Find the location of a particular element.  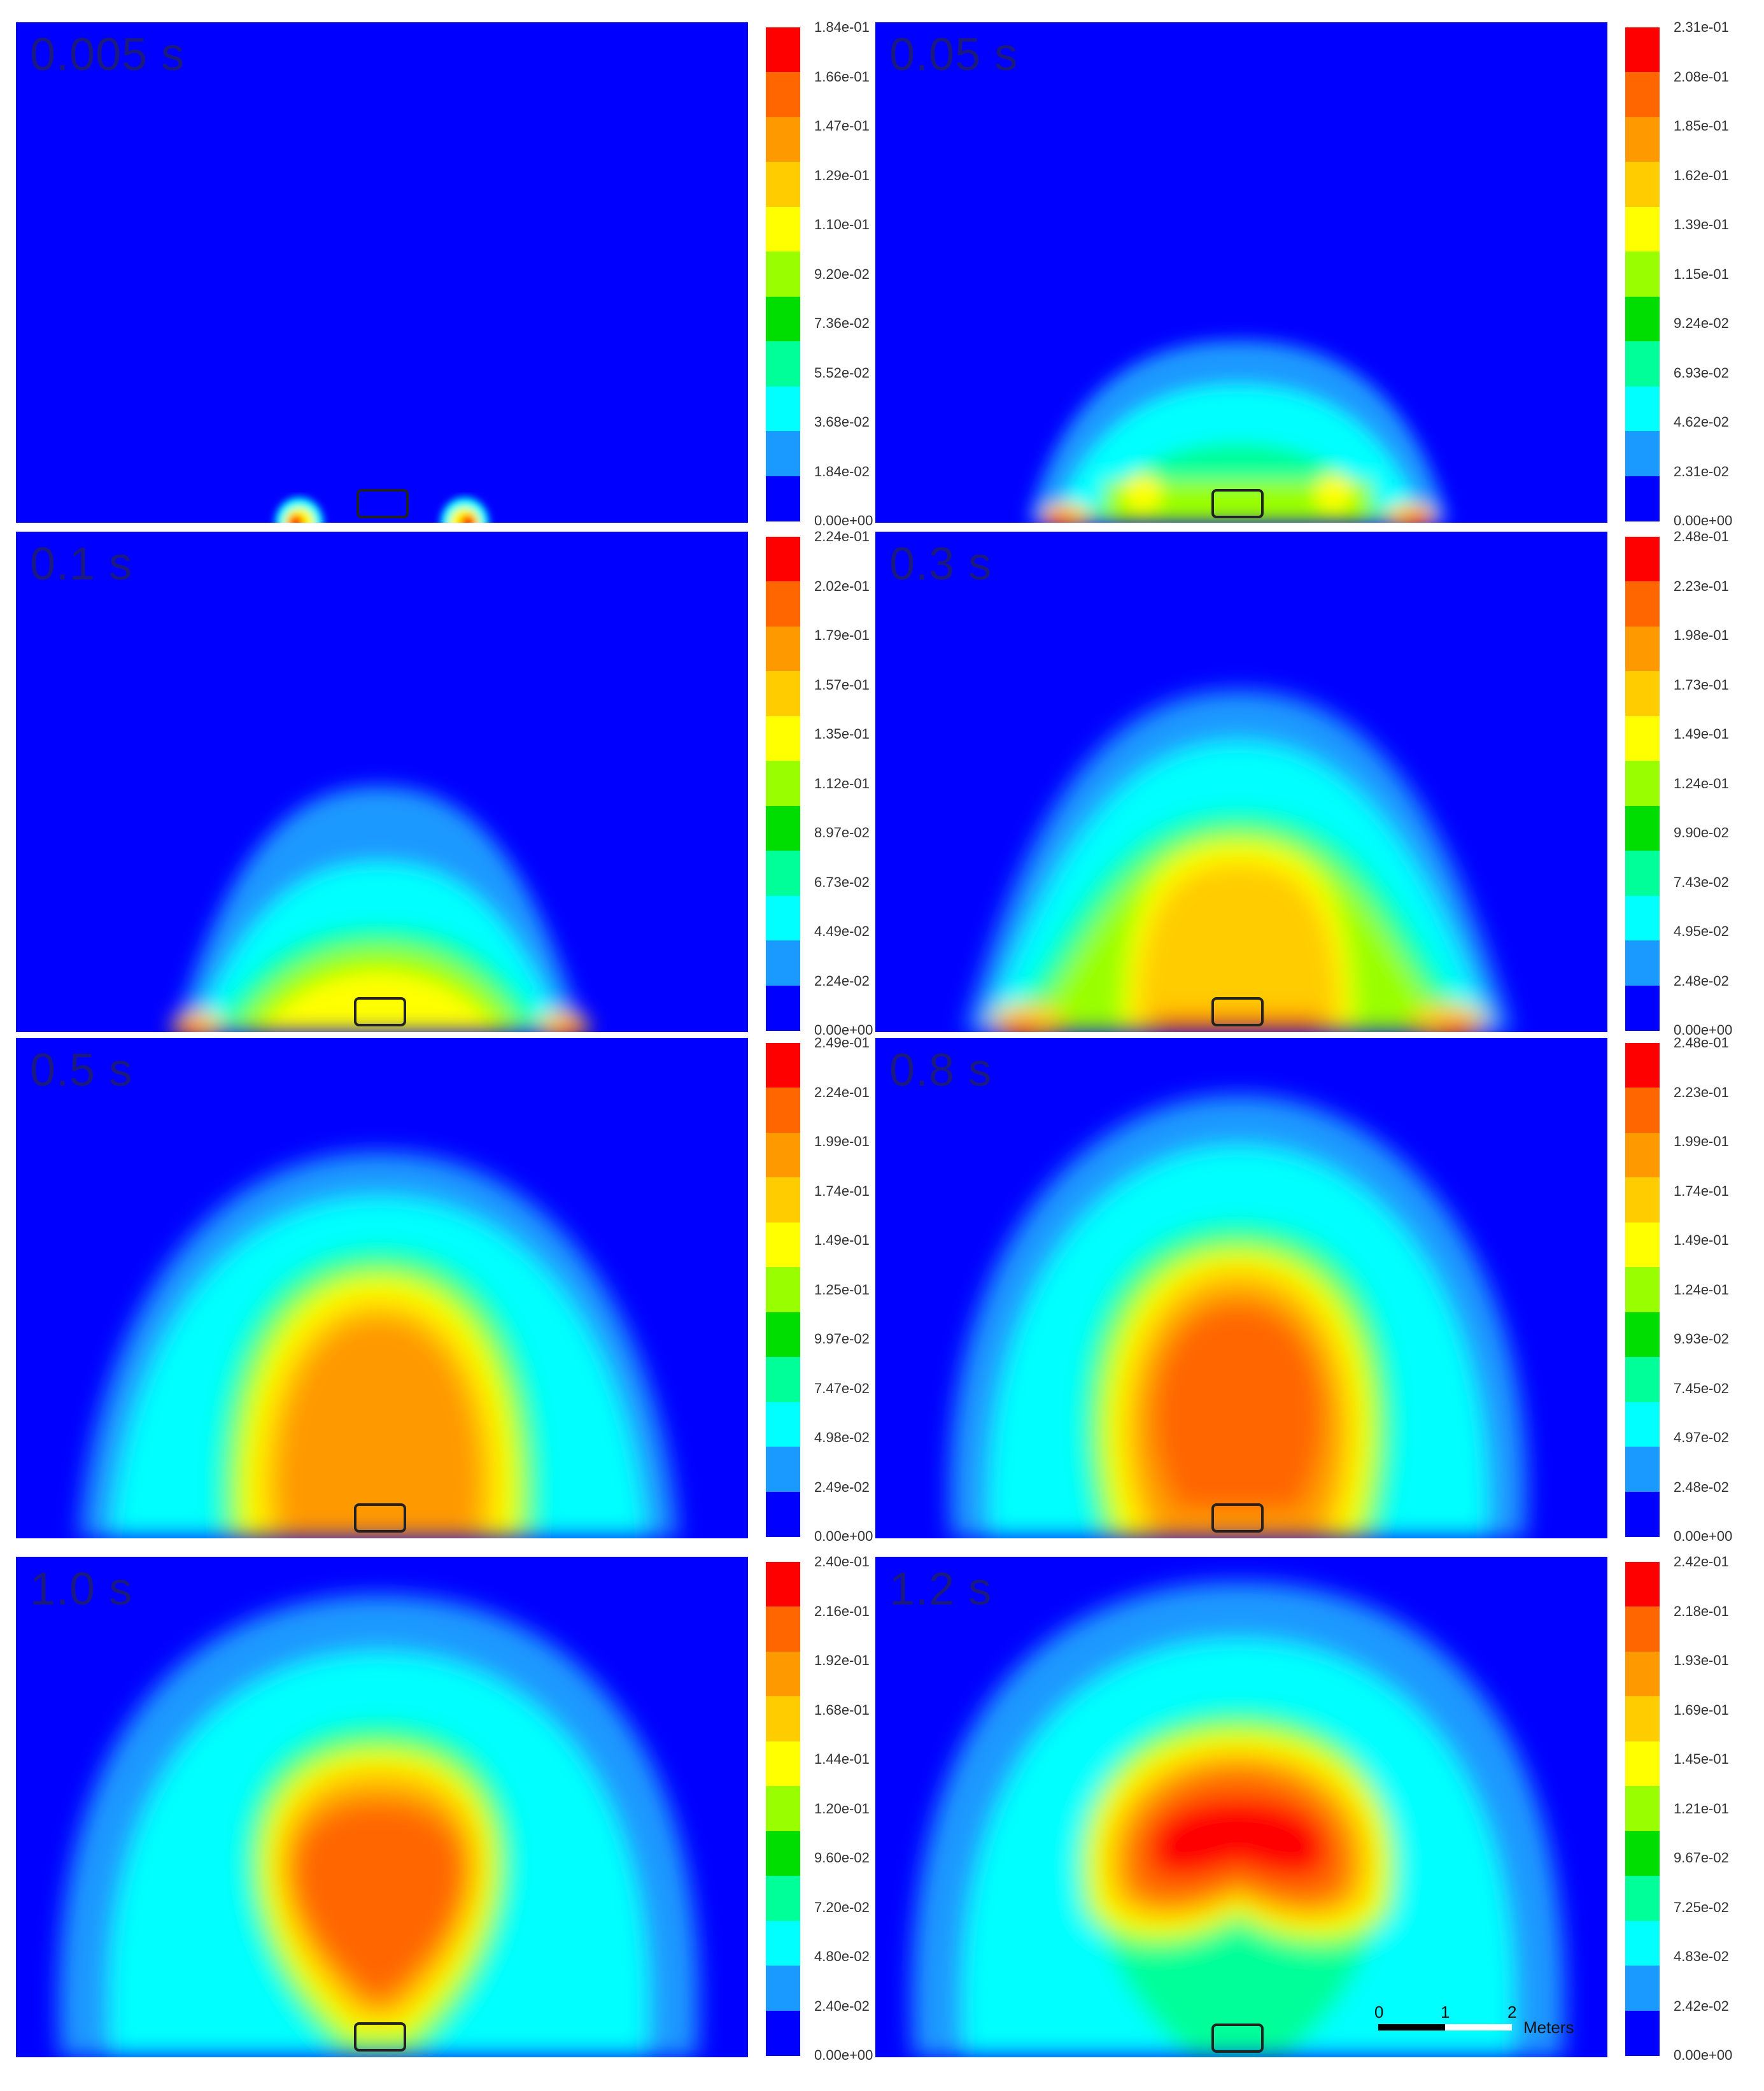

colorbar-tick-label: 2.48e-01 is located at coordinates (1702, 536).